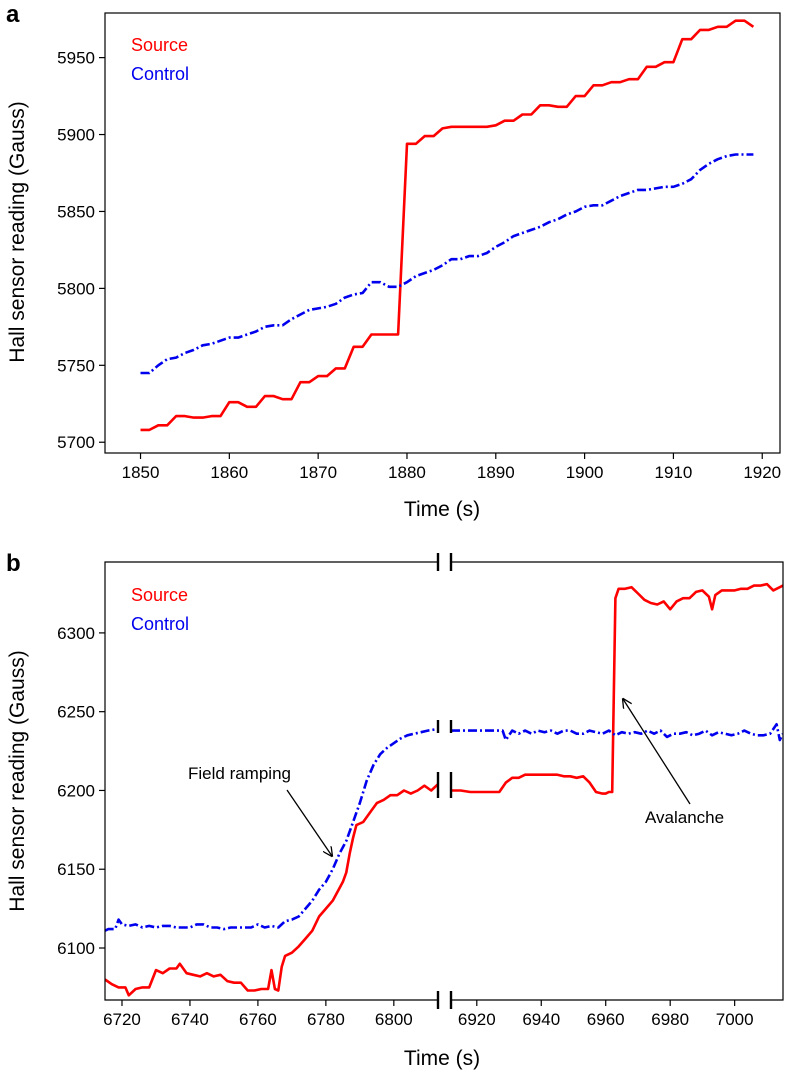  I want to click on panel-b-x-axis-title: Time (s), so click(442, 1058).